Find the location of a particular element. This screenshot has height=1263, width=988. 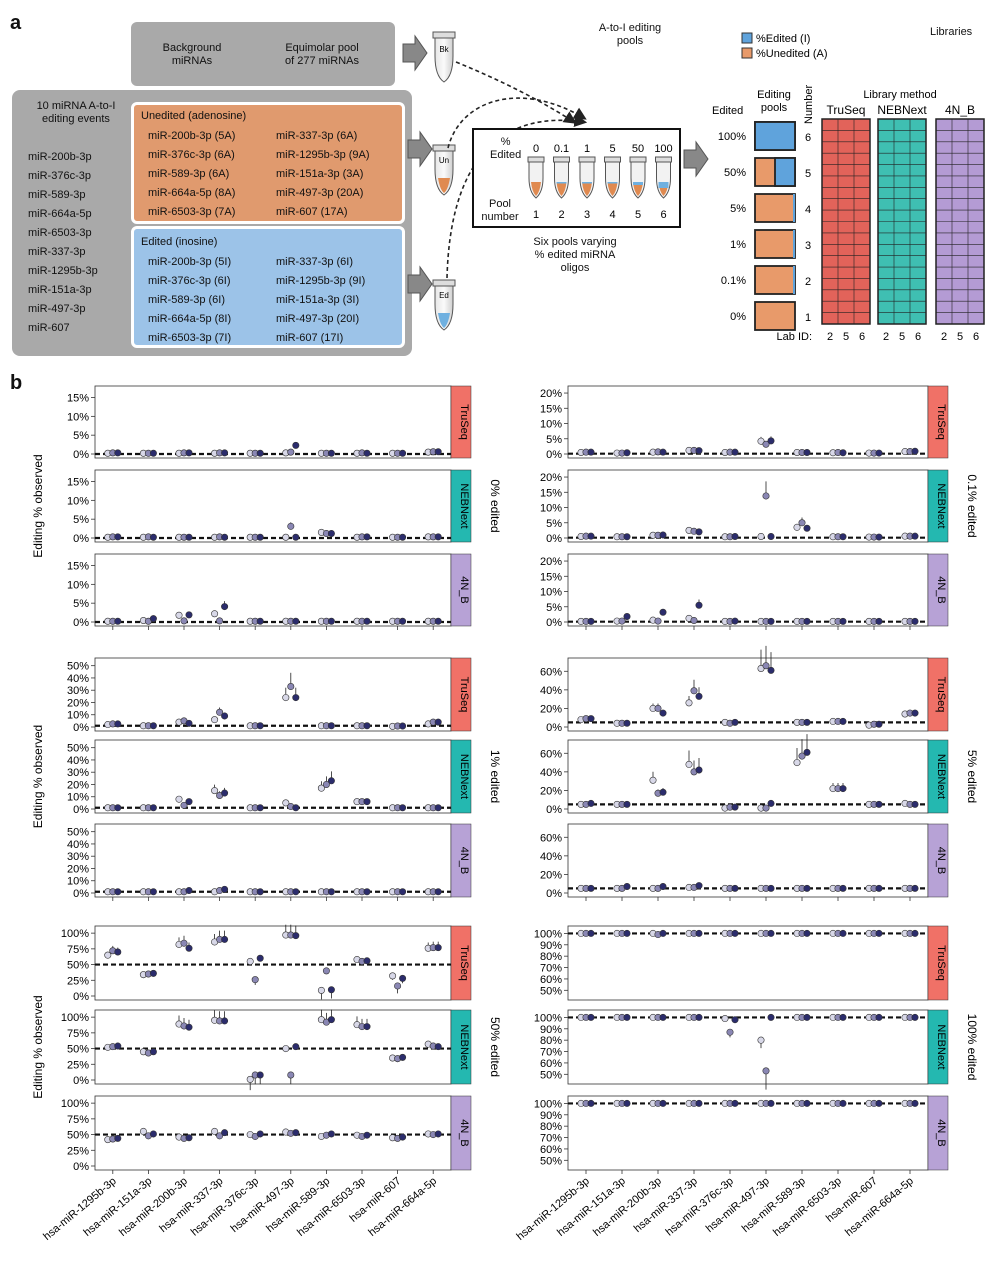

method-header: TruSeq is located at coordinates (846, 110).